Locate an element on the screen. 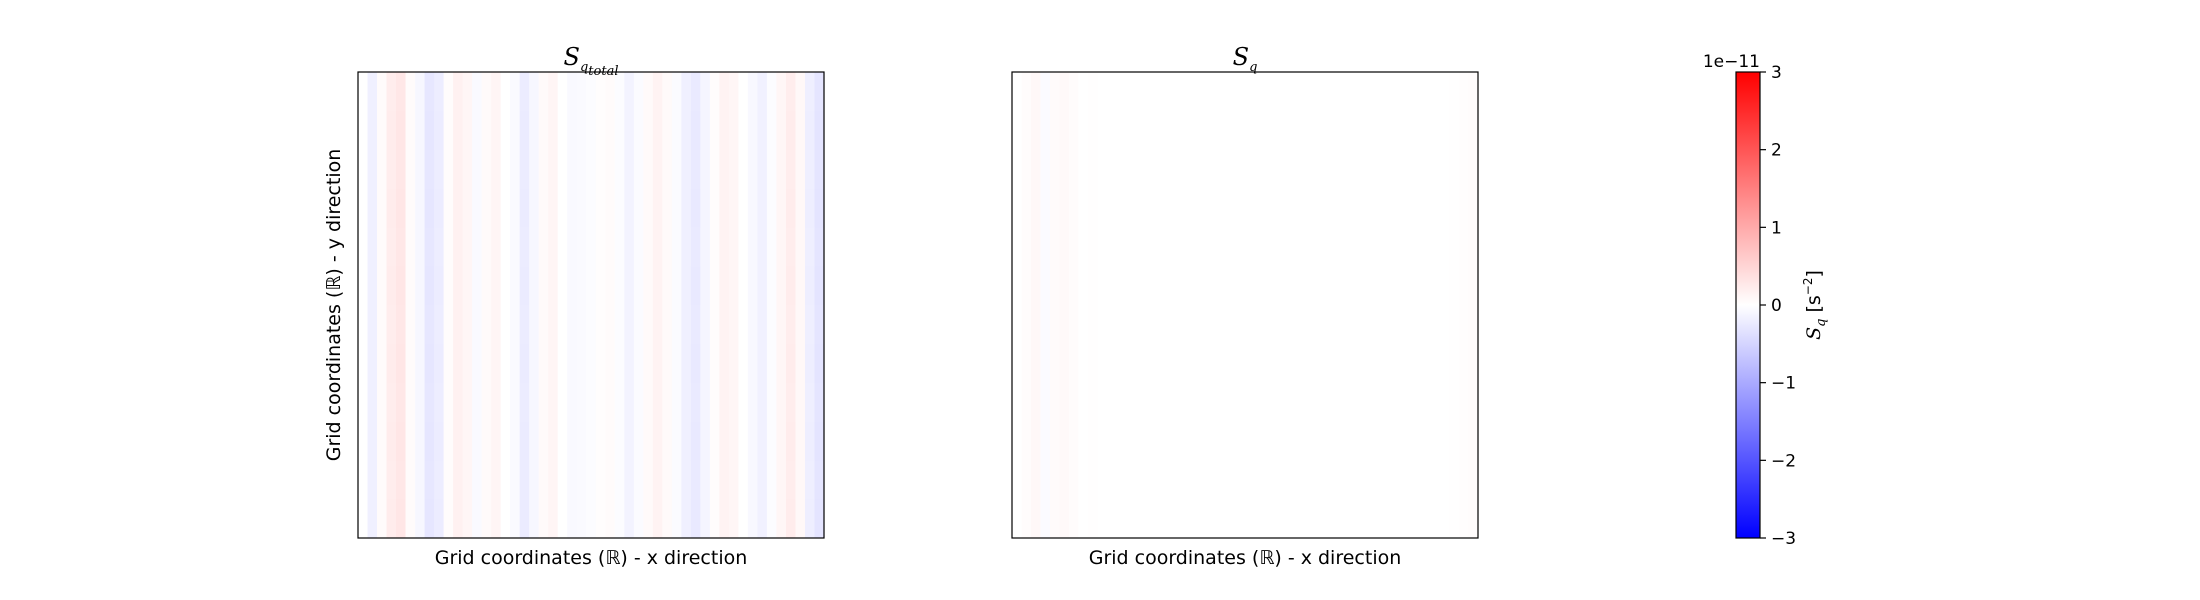 The height and width of the screenshot is (600, 2200). colorbar-ticks: 3 2 1 0 −1 −2 −3 is located at coordinates (1778, 306).